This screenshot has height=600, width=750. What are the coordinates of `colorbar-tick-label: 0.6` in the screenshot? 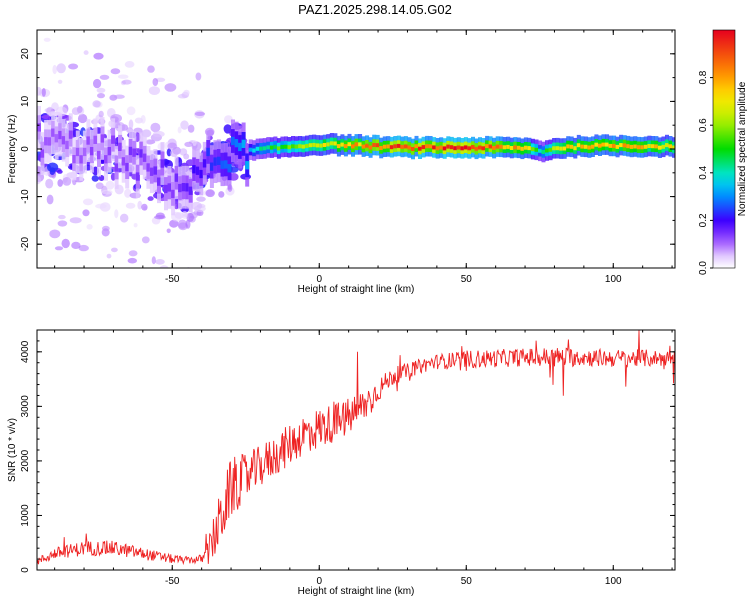 It's located at (703, 125).